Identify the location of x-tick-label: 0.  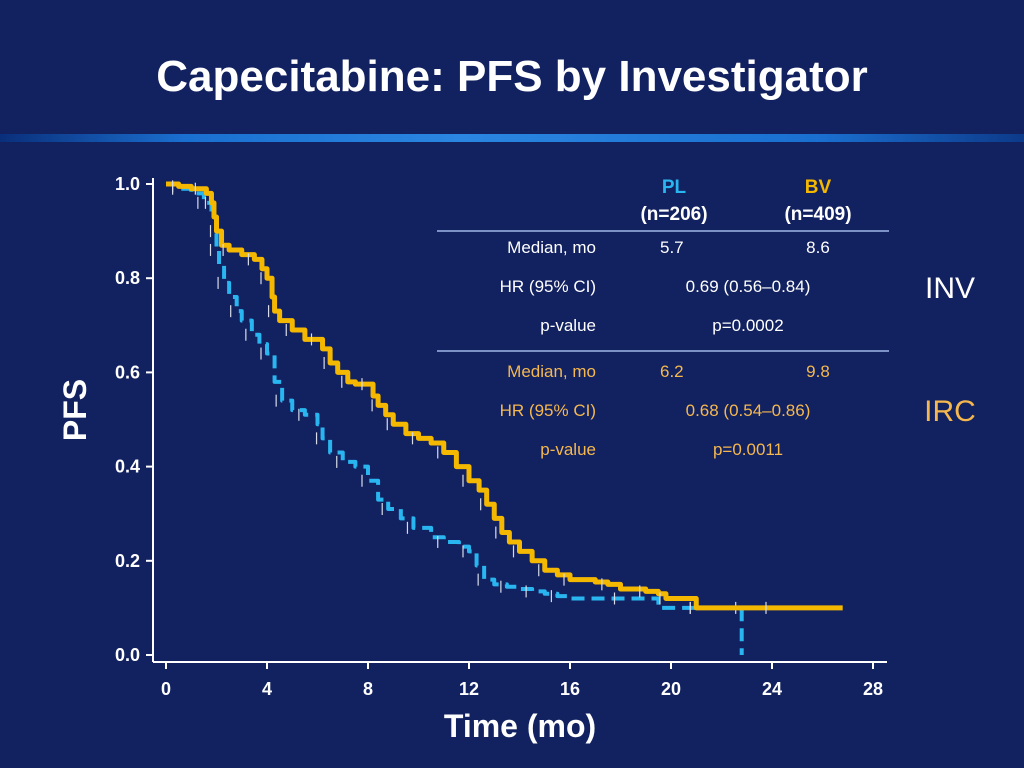
(166, 689).